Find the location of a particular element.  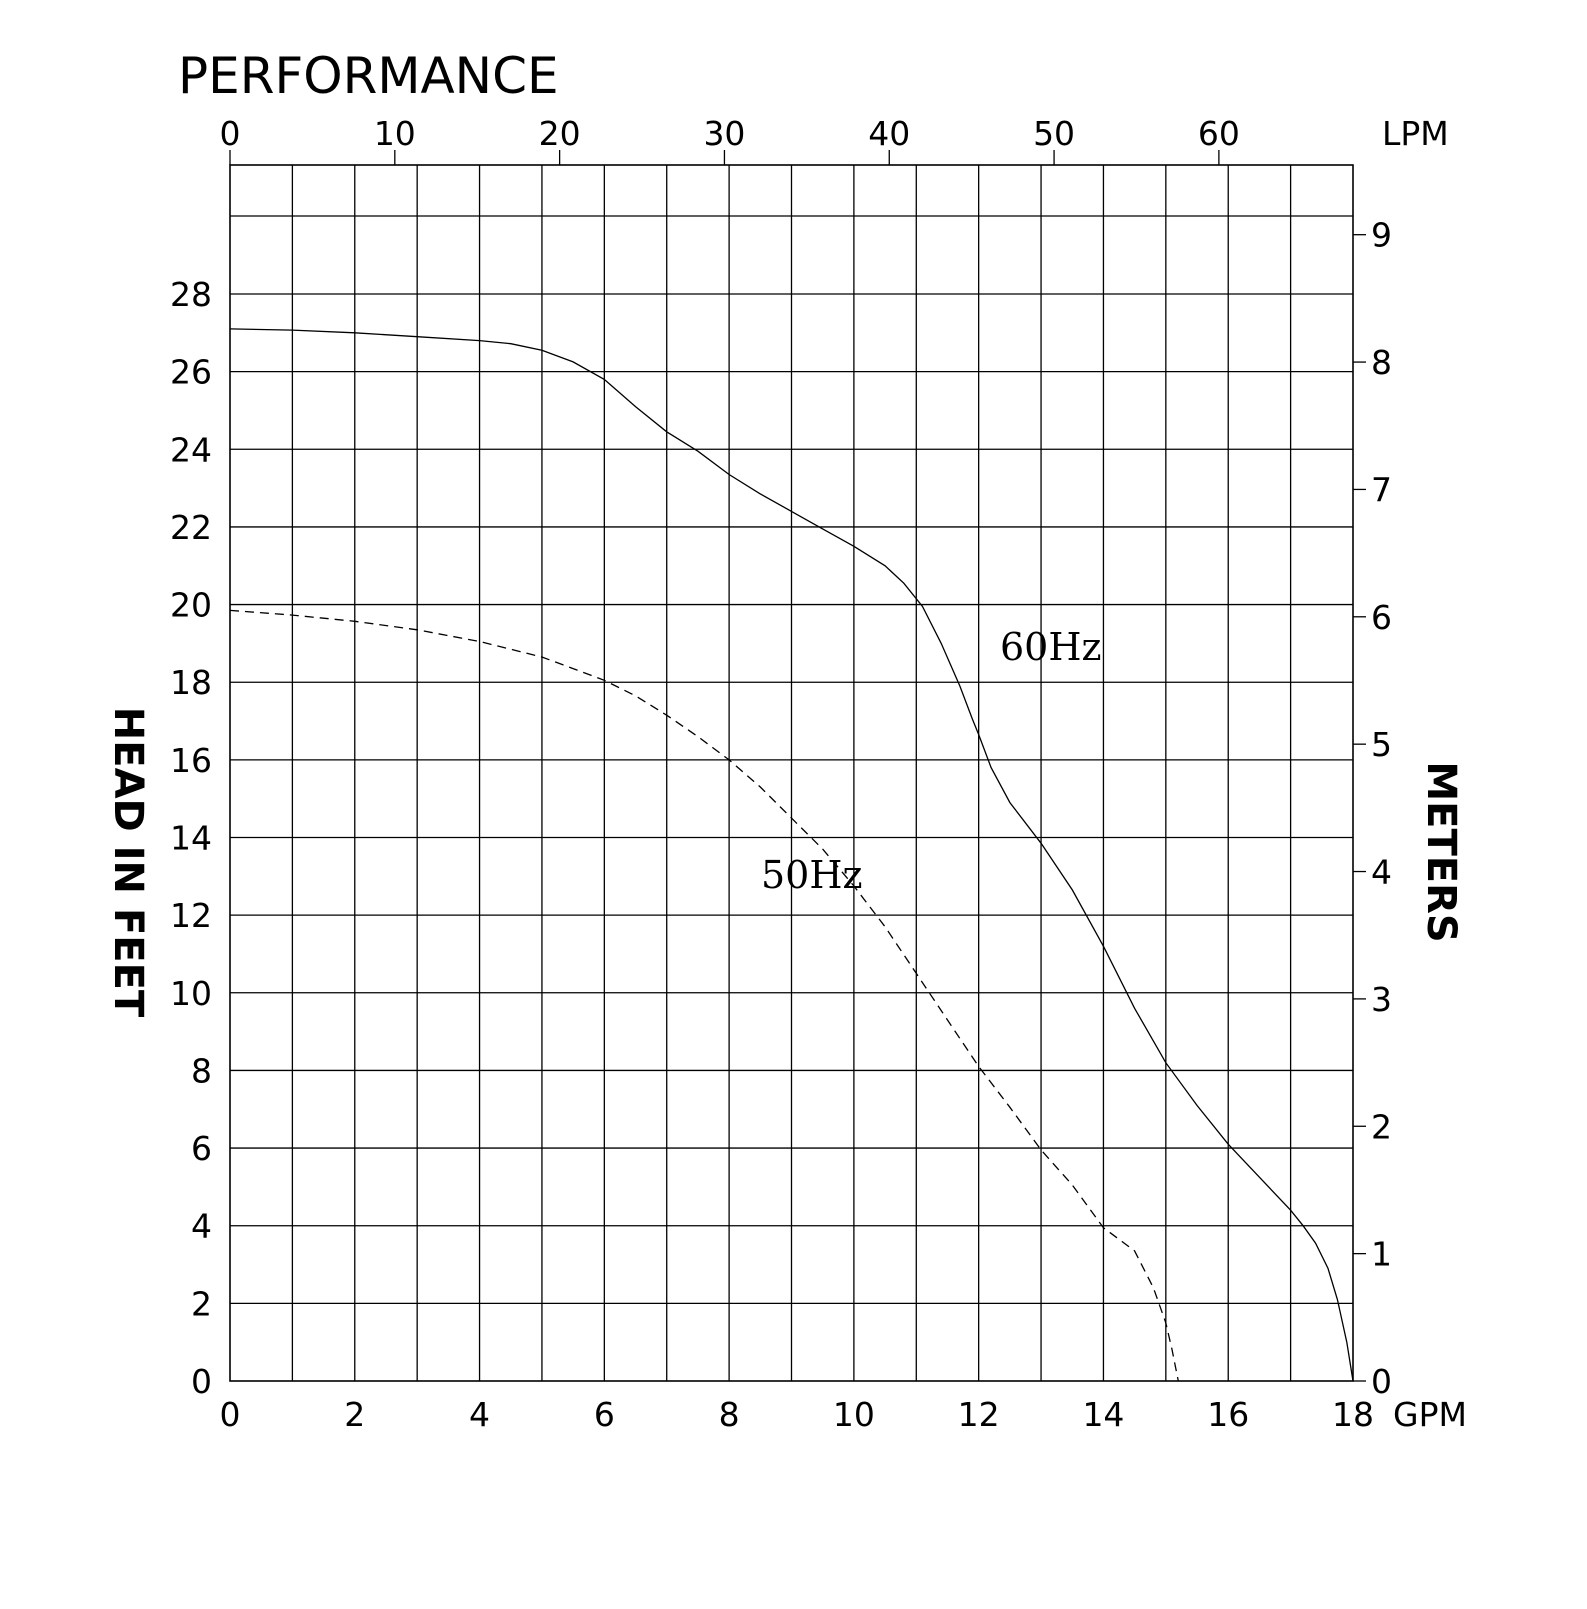

x-tick-label: 12 is located at coordinates (979, 1414).